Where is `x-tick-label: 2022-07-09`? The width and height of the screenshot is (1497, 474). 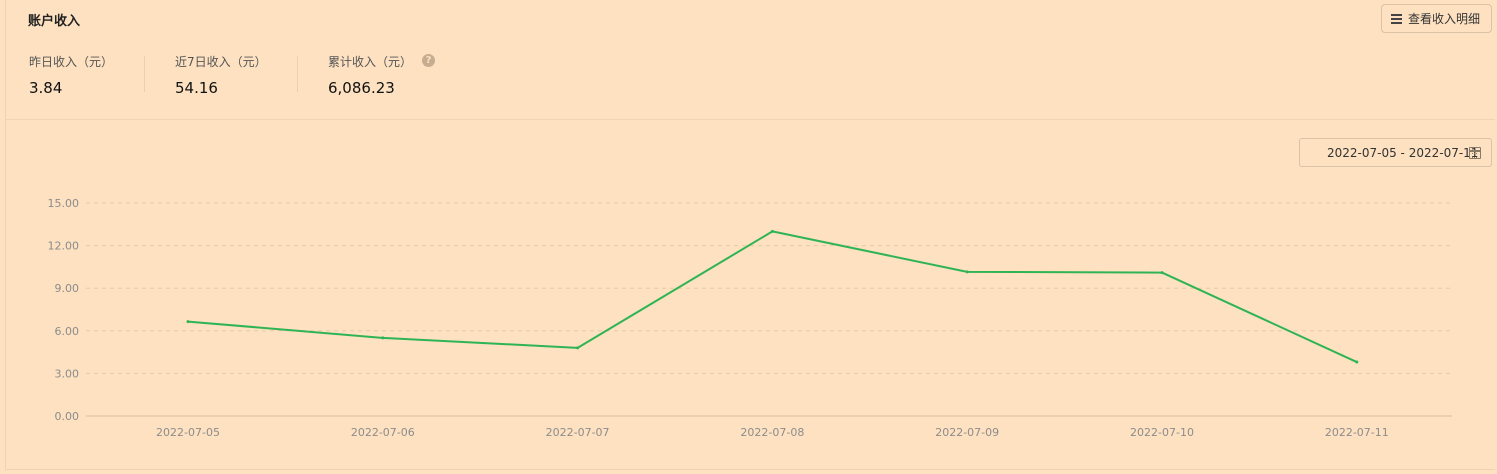 x-tick-label: 2022-07-09 is located at coordinates (967, 432).